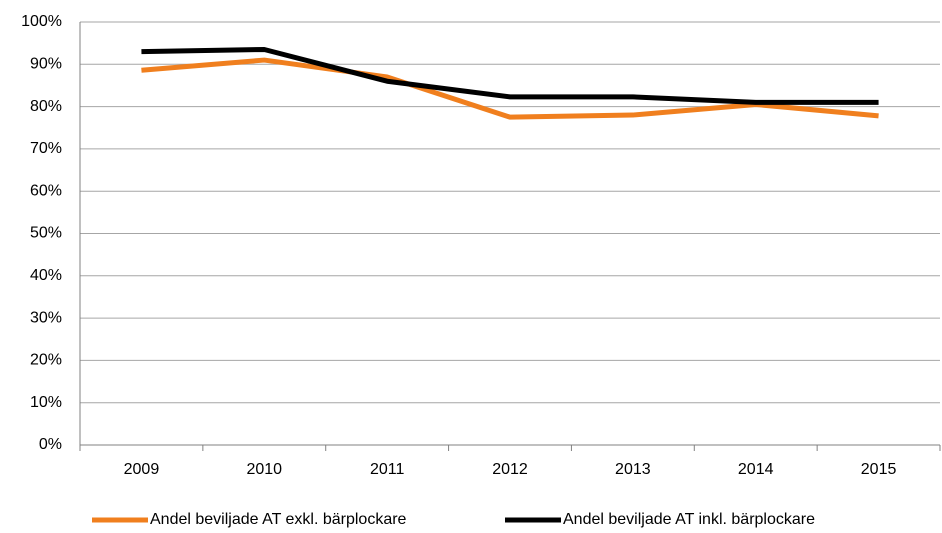 This screenshot has height=533, width=942. I want to click on y-tick-label: 40%, so click(46, 275).